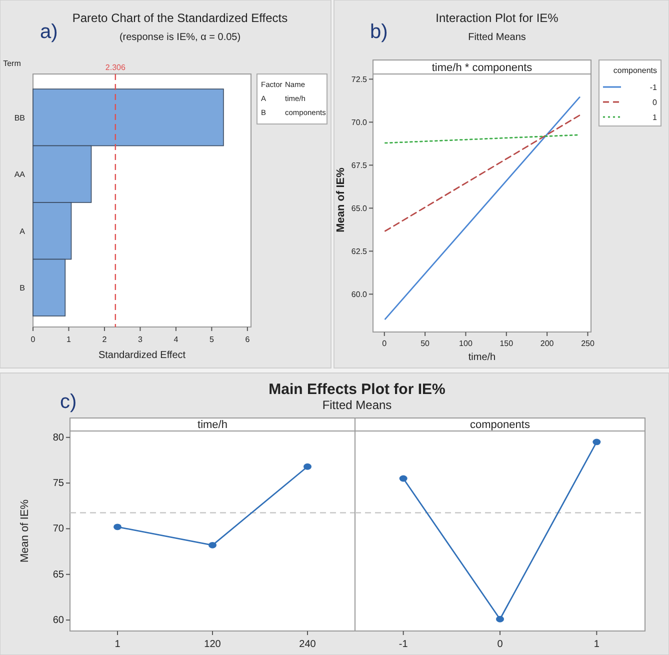 The width and height of the screenshot is (669, 655). Describe the element at coordinates (403, 644) in the screenshot. I see `x-tick-label: -1` at that location.